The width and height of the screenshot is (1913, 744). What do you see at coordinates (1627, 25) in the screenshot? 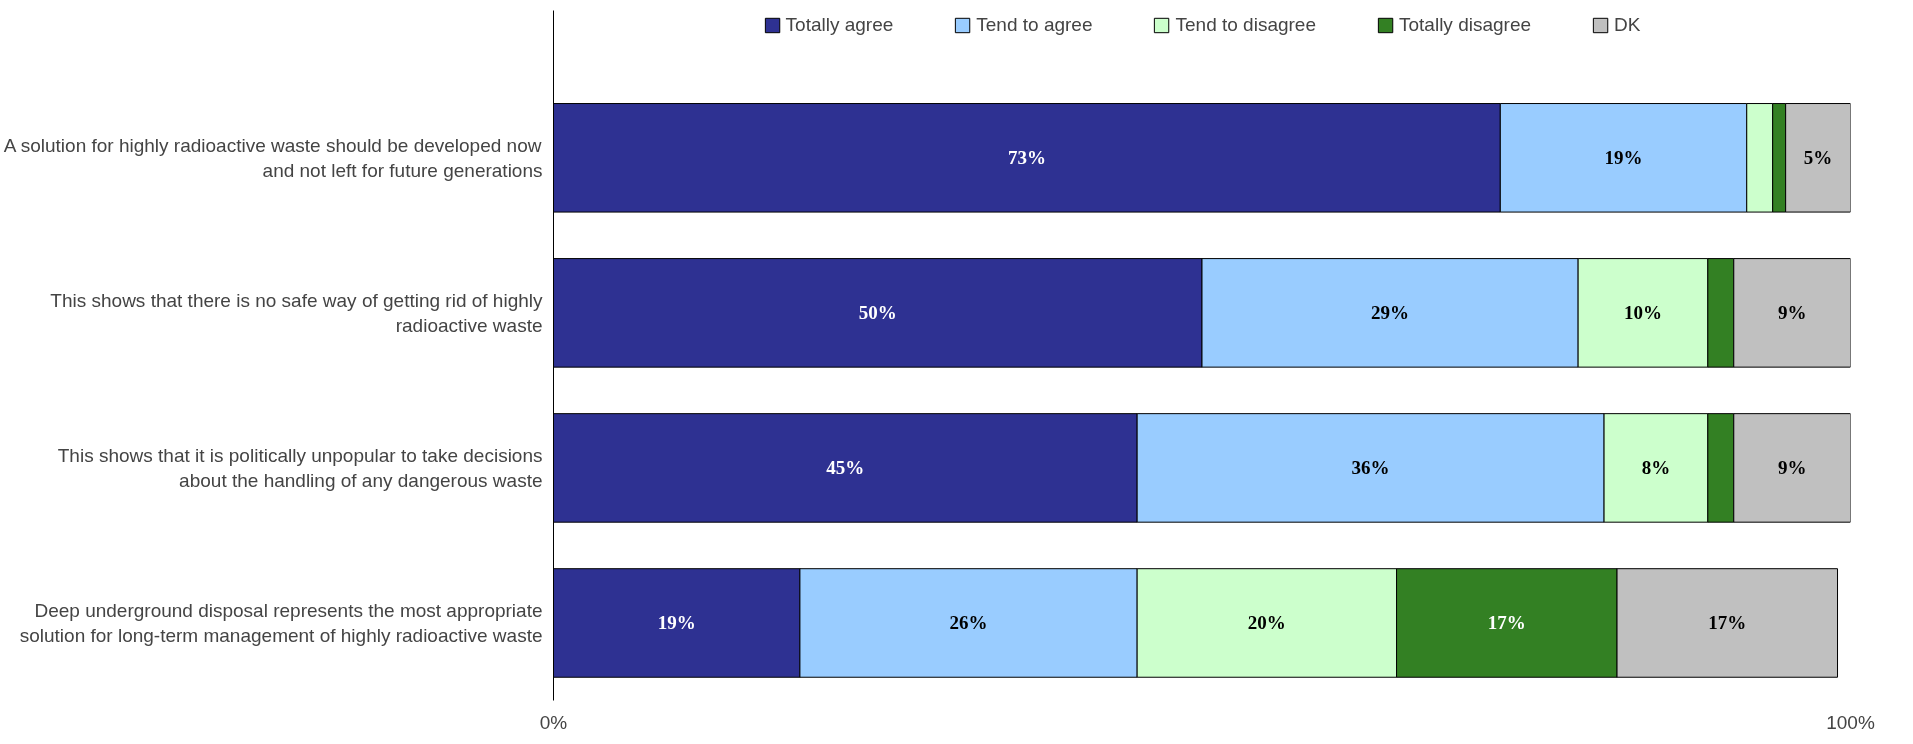
I see `legend-label: DK` at bounding box center [1627, 25].